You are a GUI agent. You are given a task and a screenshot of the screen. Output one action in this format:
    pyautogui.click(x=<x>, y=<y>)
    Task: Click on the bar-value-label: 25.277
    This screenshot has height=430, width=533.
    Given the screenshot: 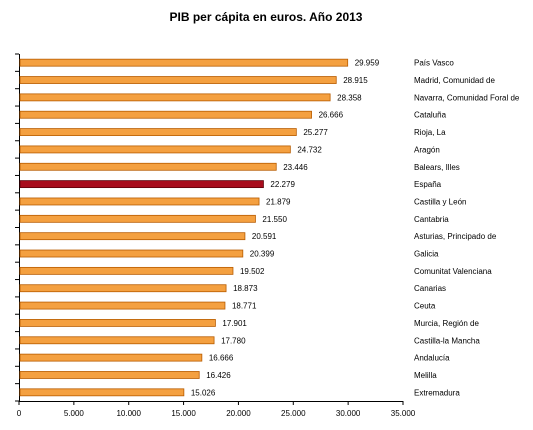 What is the action you would take?
    pyautogui.click(x=315, y=132)
    